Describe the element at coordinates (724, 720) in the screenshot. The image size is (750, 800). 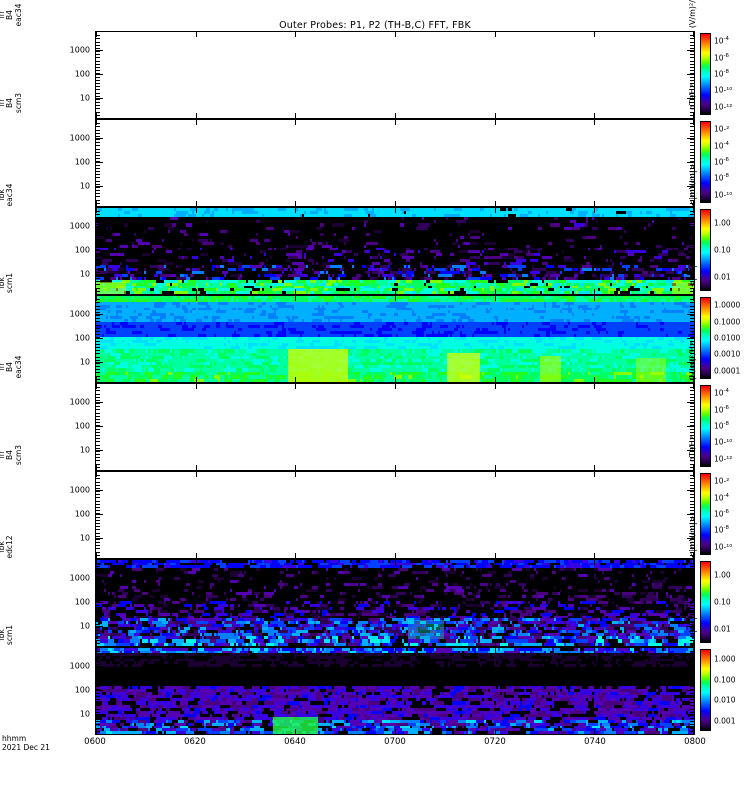
I see `colorbar-tick-label: 0.001` at that location.